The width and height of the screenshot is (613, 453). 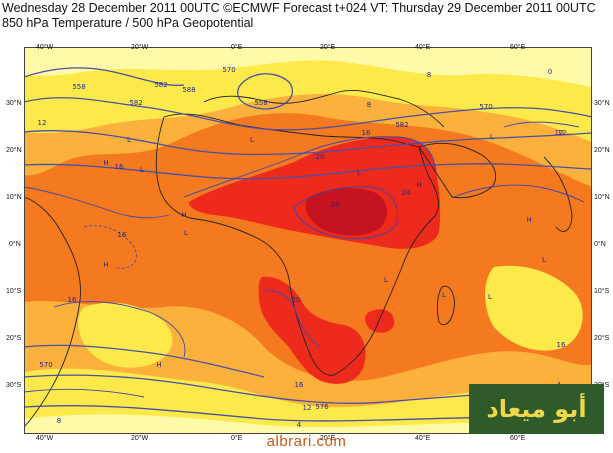 I want to click on temp-contour-8-south, so click(x=84, y=393).